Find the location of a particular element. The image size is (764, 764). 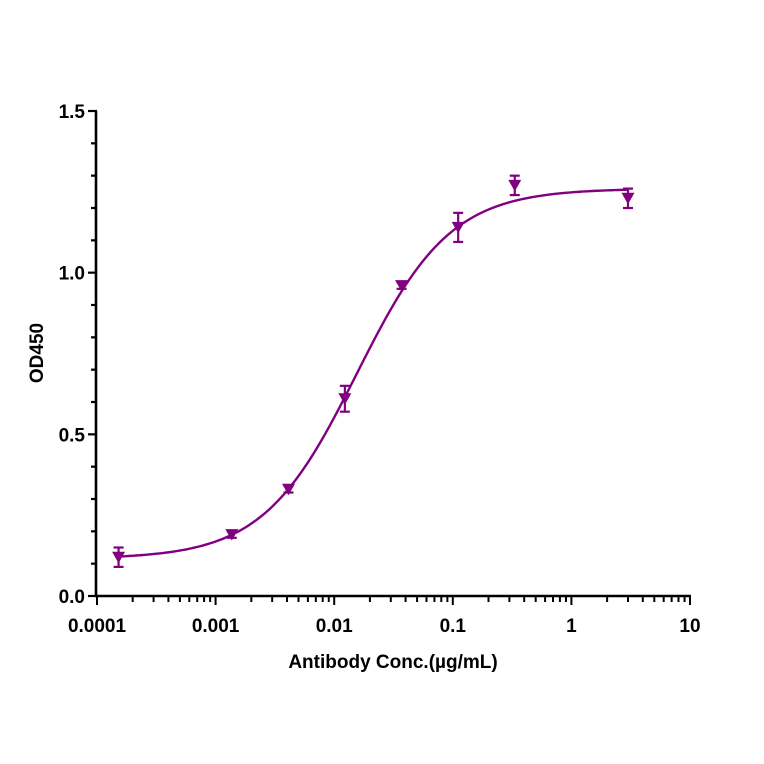

x-axis-title: Antibody Conc.(µg/mL) is located at coordinates (392, 662).